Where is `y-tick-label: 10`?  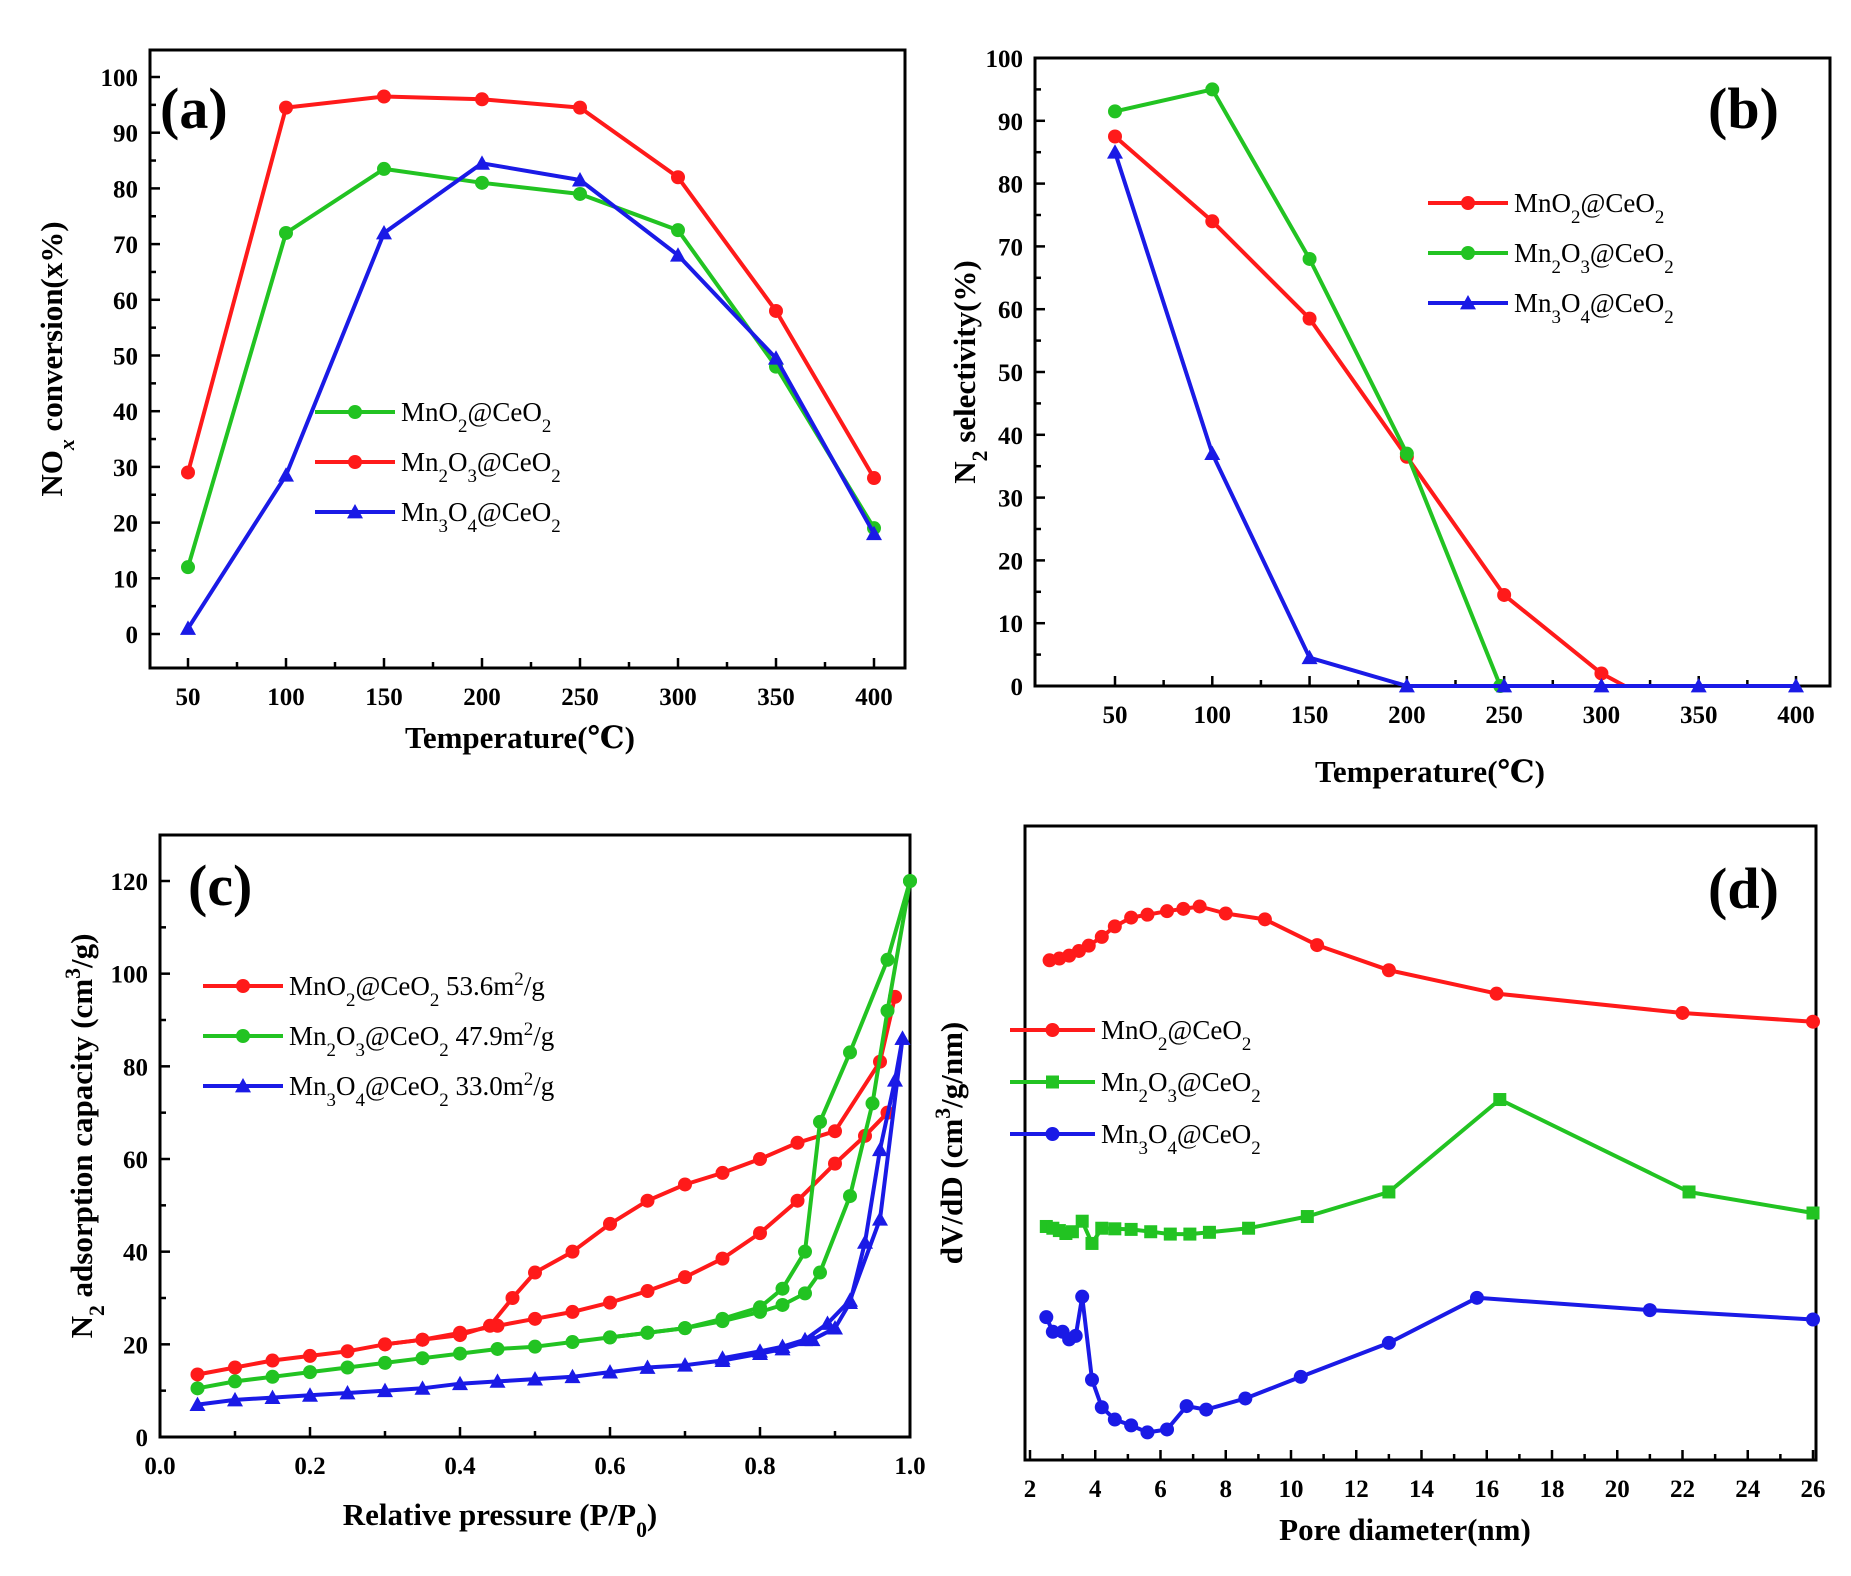
y-tick-label: 10 is located at coordinates (1010, 624).